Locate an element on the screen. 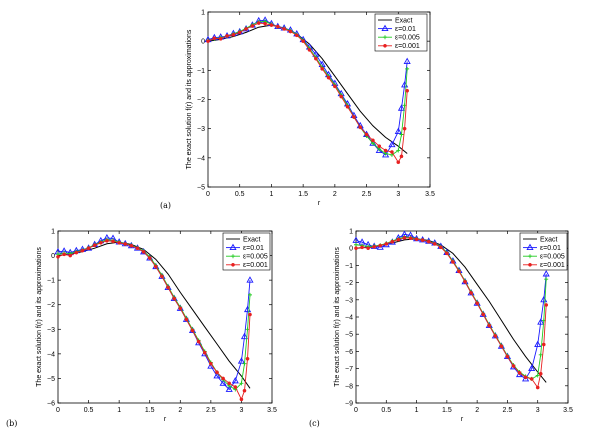  y-tick-label: −4 is located at coordinates (349, 318).